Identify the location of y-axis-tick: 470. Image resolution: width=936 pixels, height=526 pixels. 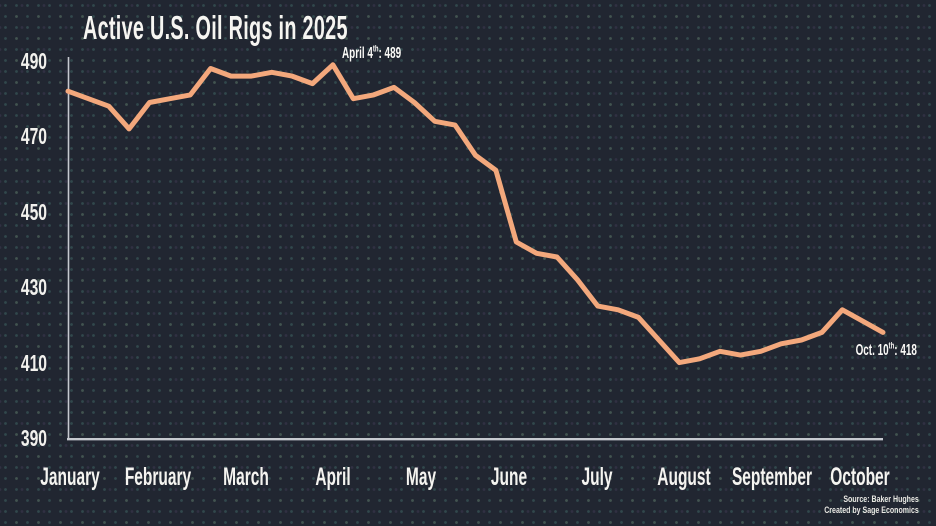
(33, 136).